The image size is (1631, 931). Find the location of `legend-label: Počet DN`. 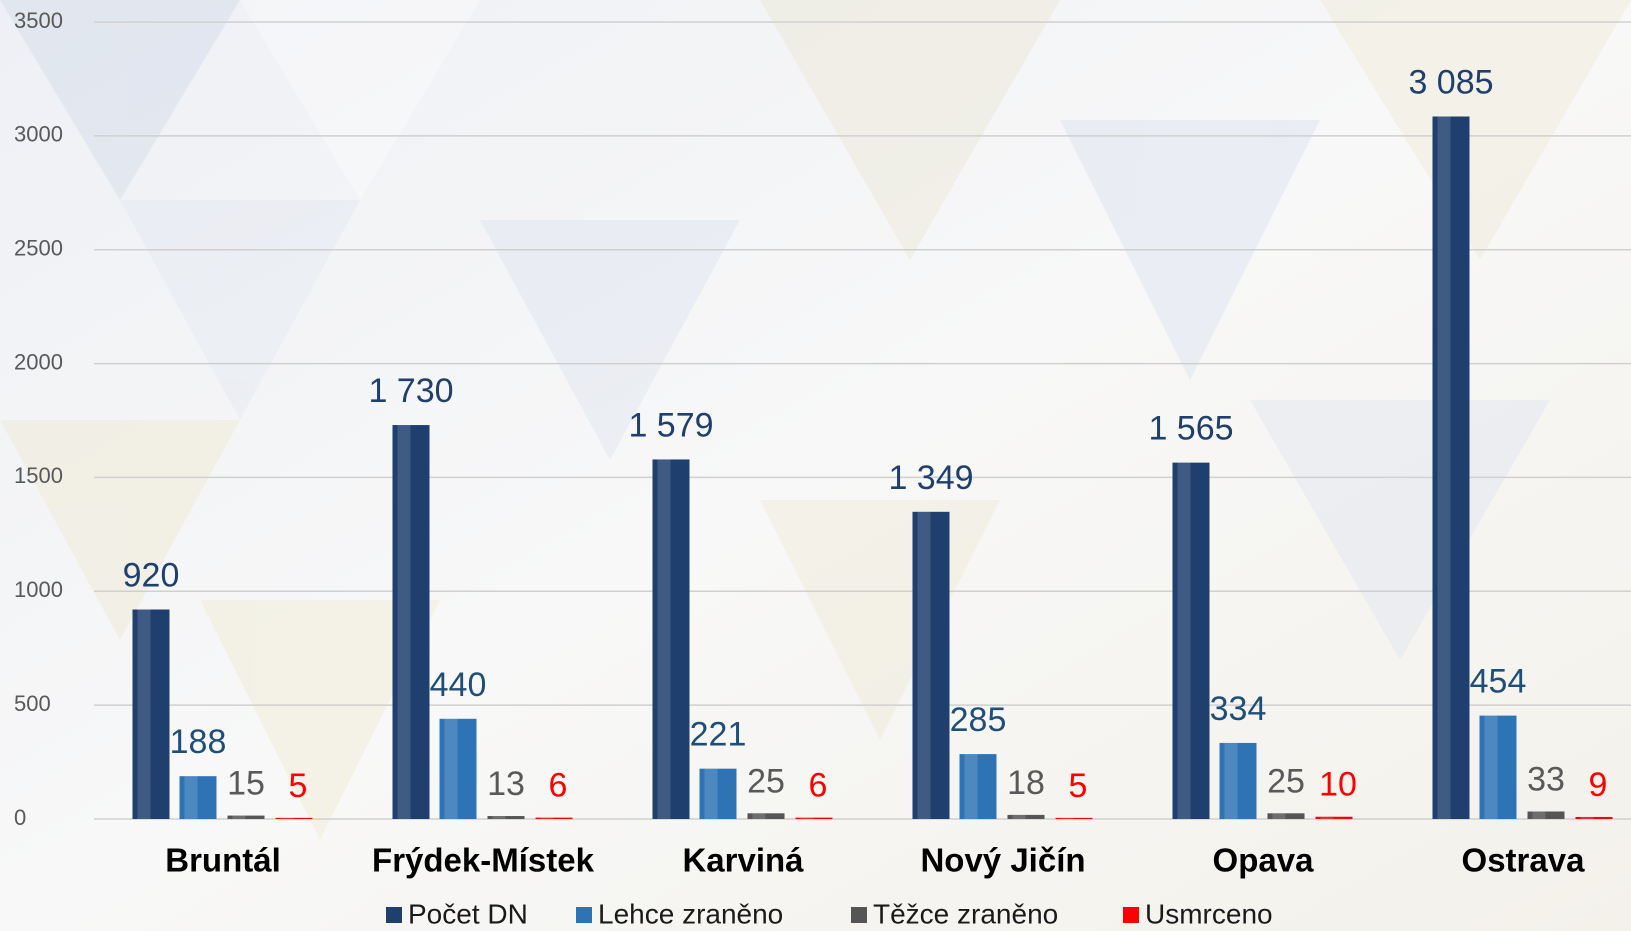

legend-label: Počet DN is located at coordinates (468, 913).